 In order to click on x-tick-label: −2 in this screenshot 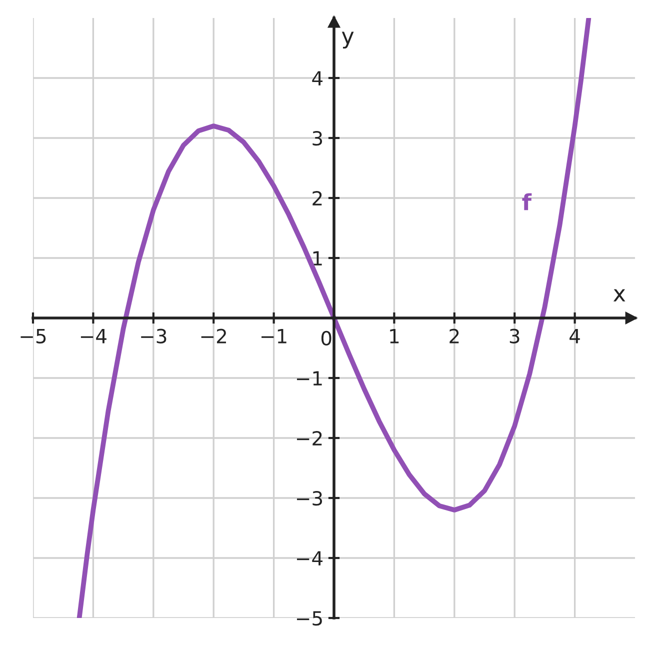, I will do `click(213, 336)`.